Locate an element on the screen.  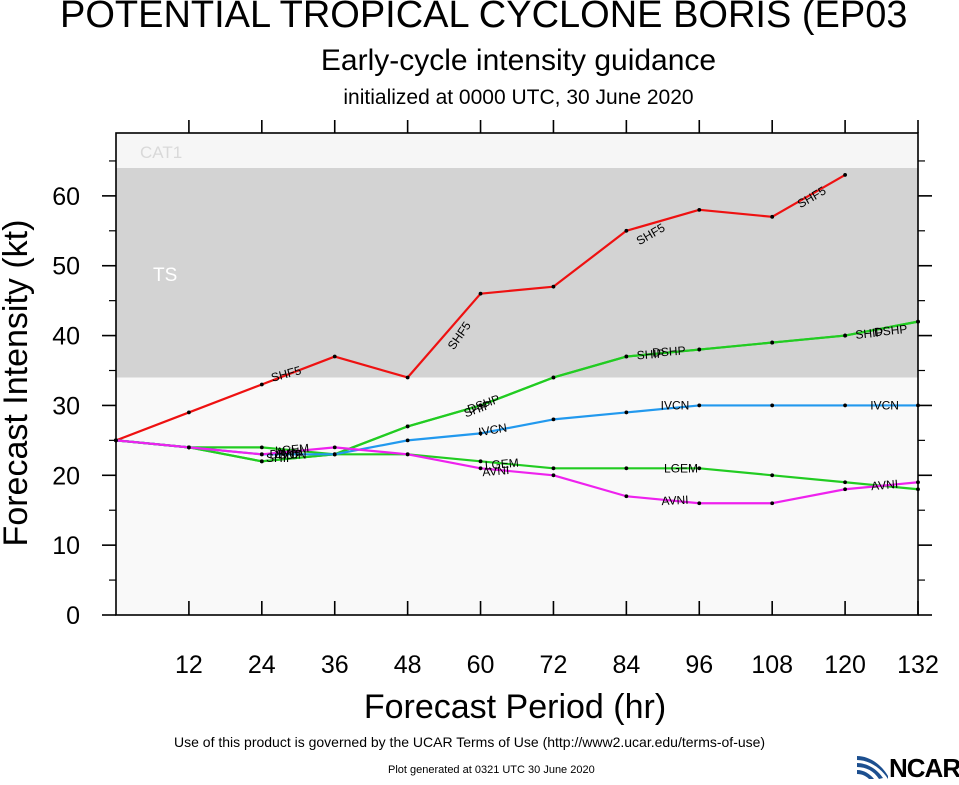
series-line-avni is located at coordinates (517, 472).